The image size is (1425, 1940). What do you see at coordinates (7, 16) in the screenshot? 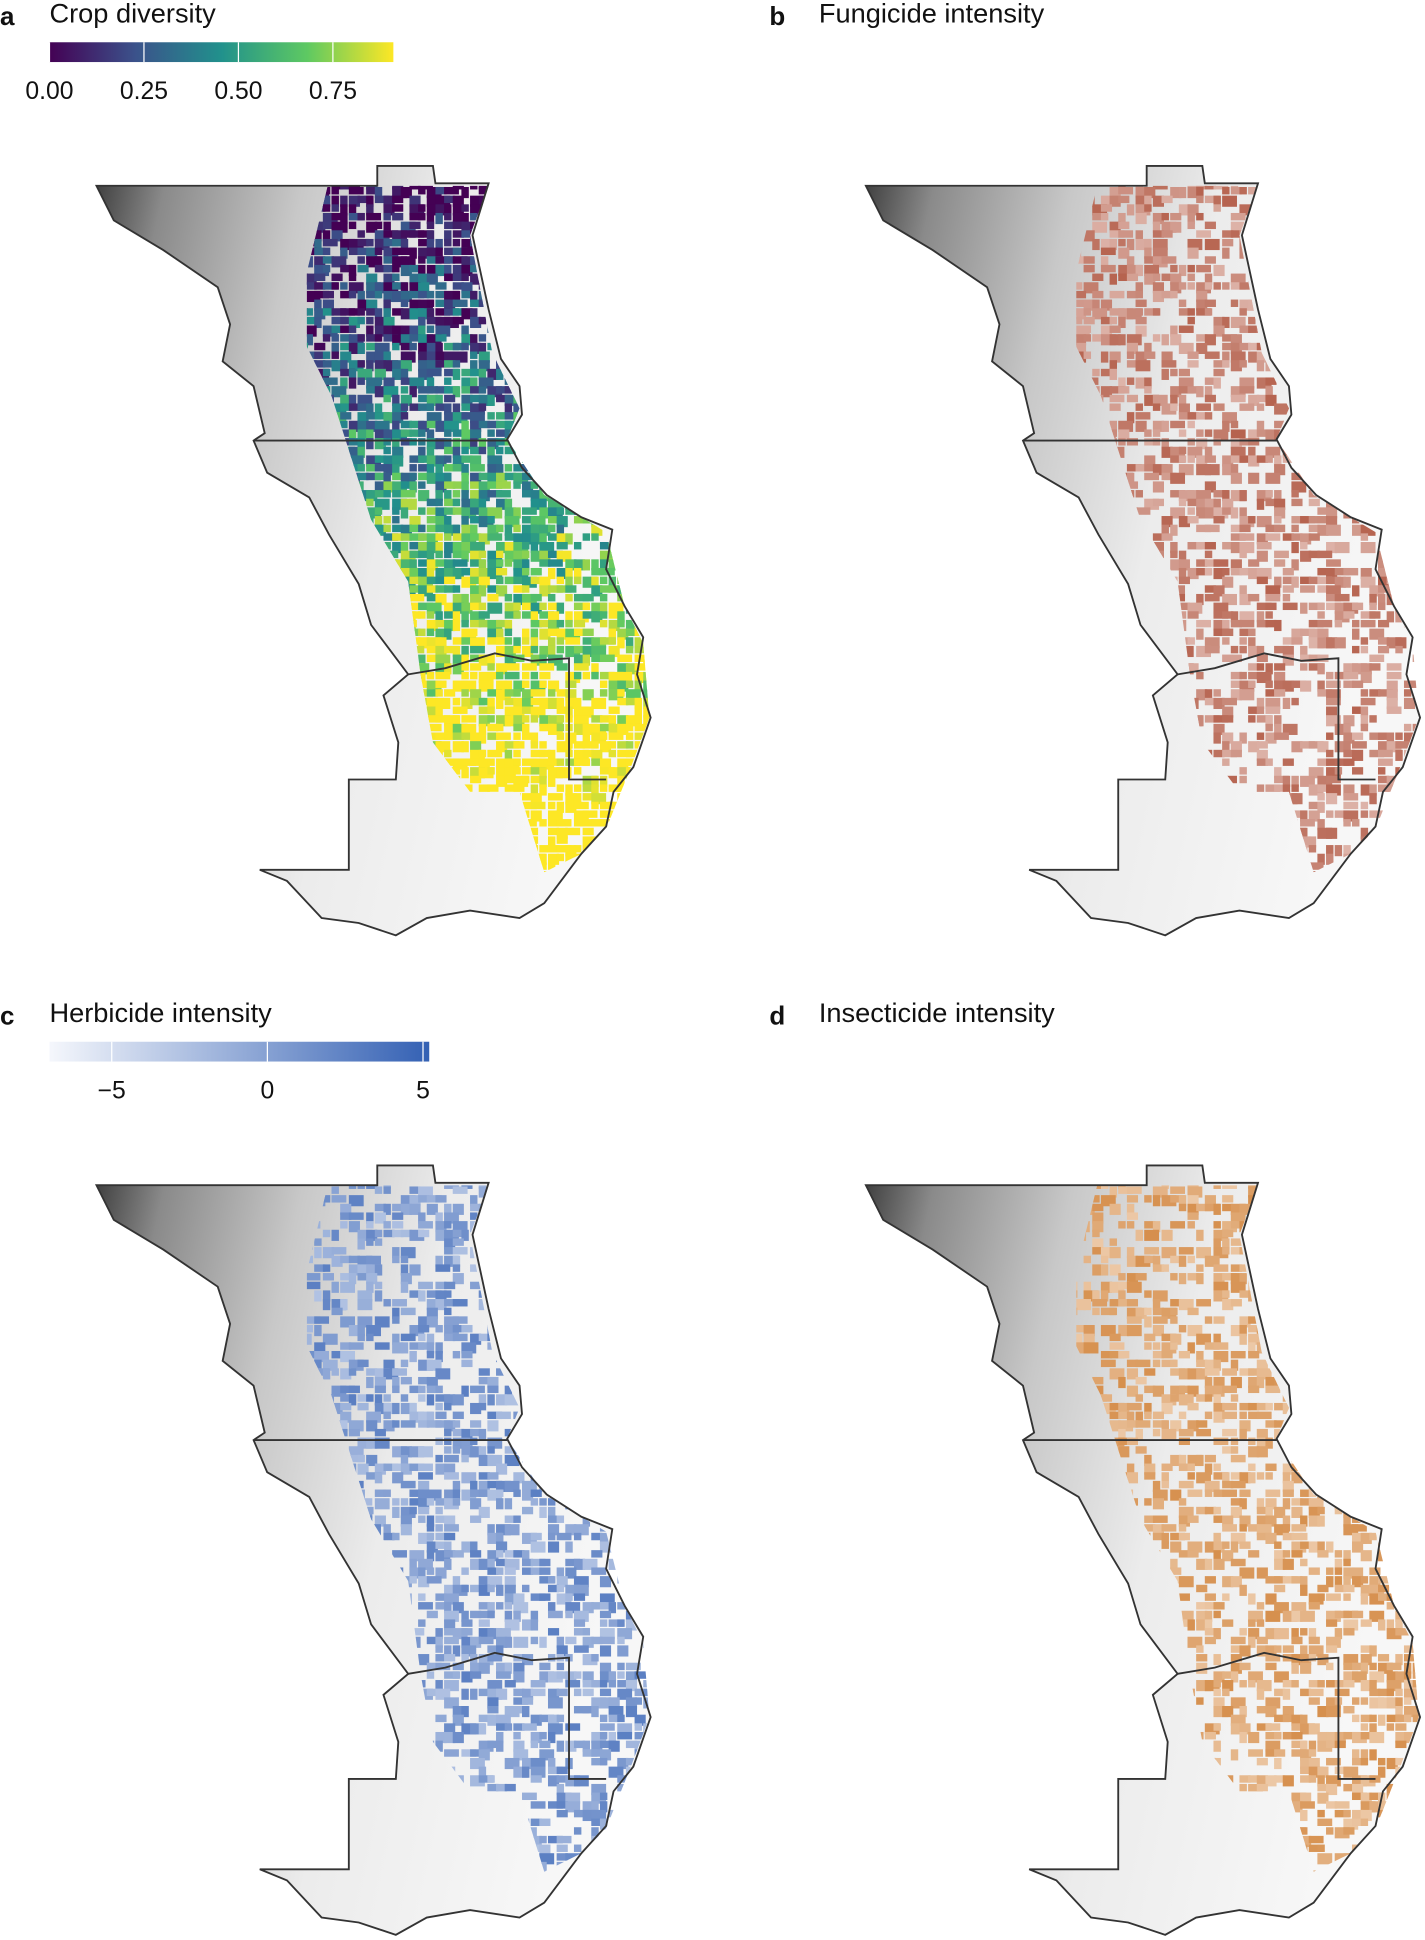
I see `panel-letter: a` at bounding box center [7, 16].